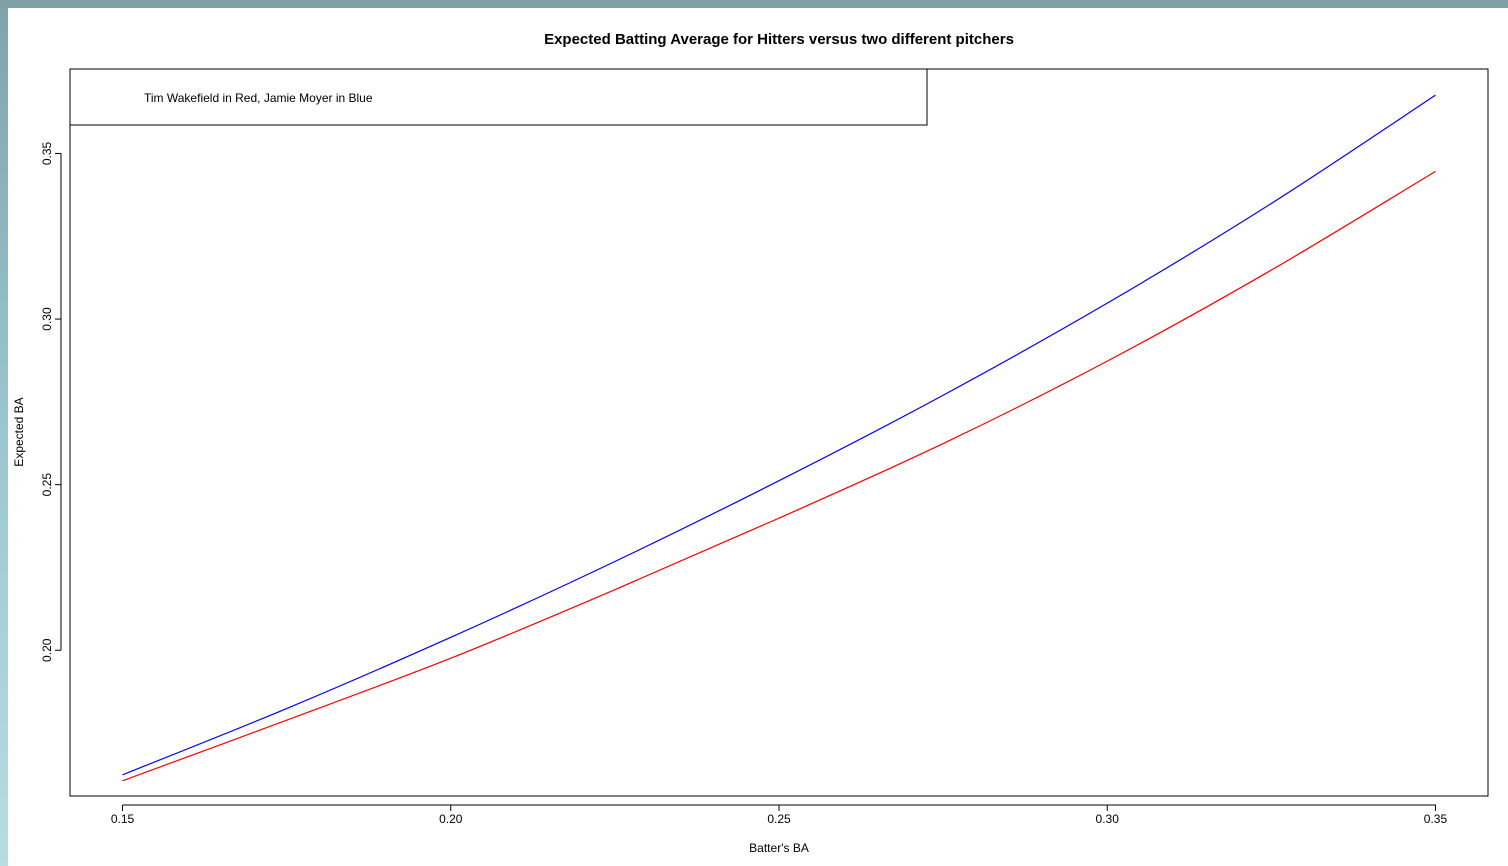 This screenshot has width=1508, height=866. What do you see at coordinates (1108, 819) in the screenshot?
I see `x-tick-label: 0.30` at bounding box center [1108, 819].